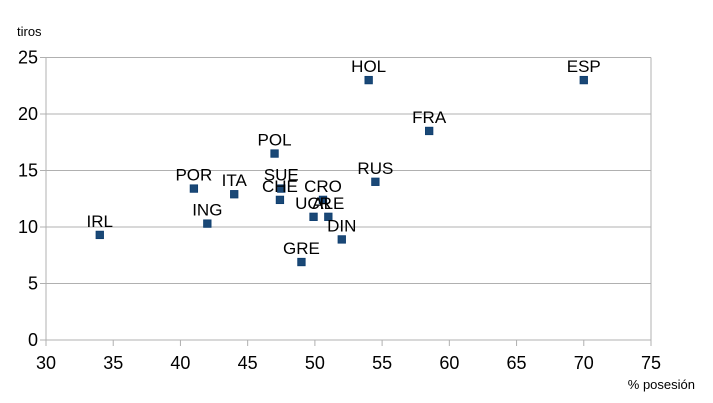 The image size is (713, 403). What do you see at coordinates (375, 181) in the screenshot?
I see `data-point-rus` at bounding box center [375, 181].